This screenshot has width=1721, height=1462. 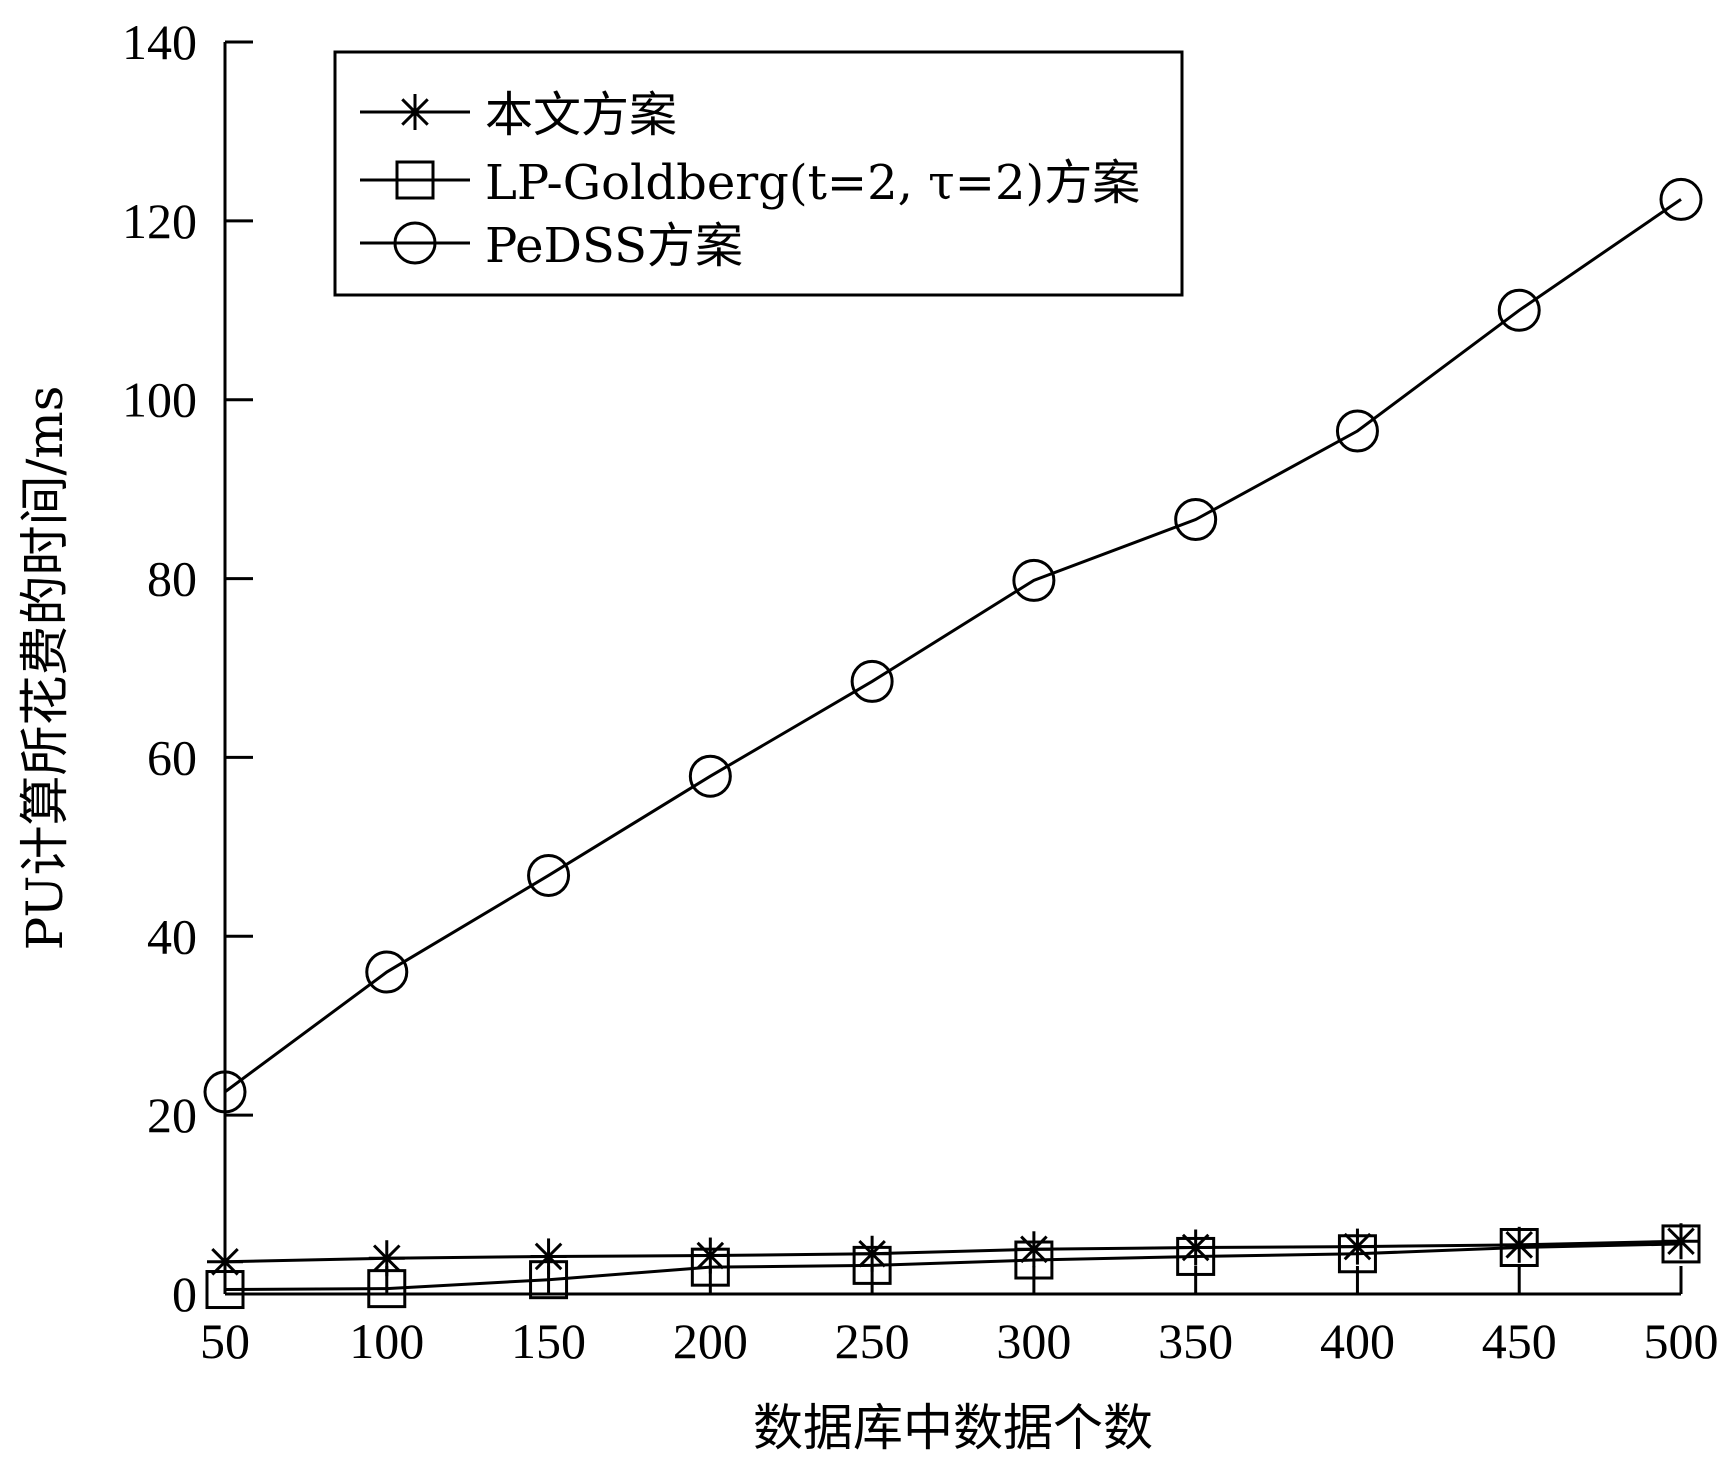 I want to click on legend-marker-asterisk, so click(x=415, y=112).